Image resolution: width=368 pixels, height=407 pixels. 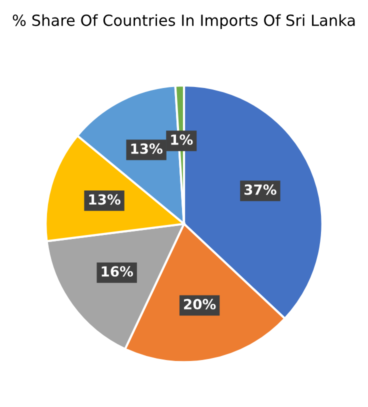 I want to click on data-label: 1%, so click(x=182, y=139).